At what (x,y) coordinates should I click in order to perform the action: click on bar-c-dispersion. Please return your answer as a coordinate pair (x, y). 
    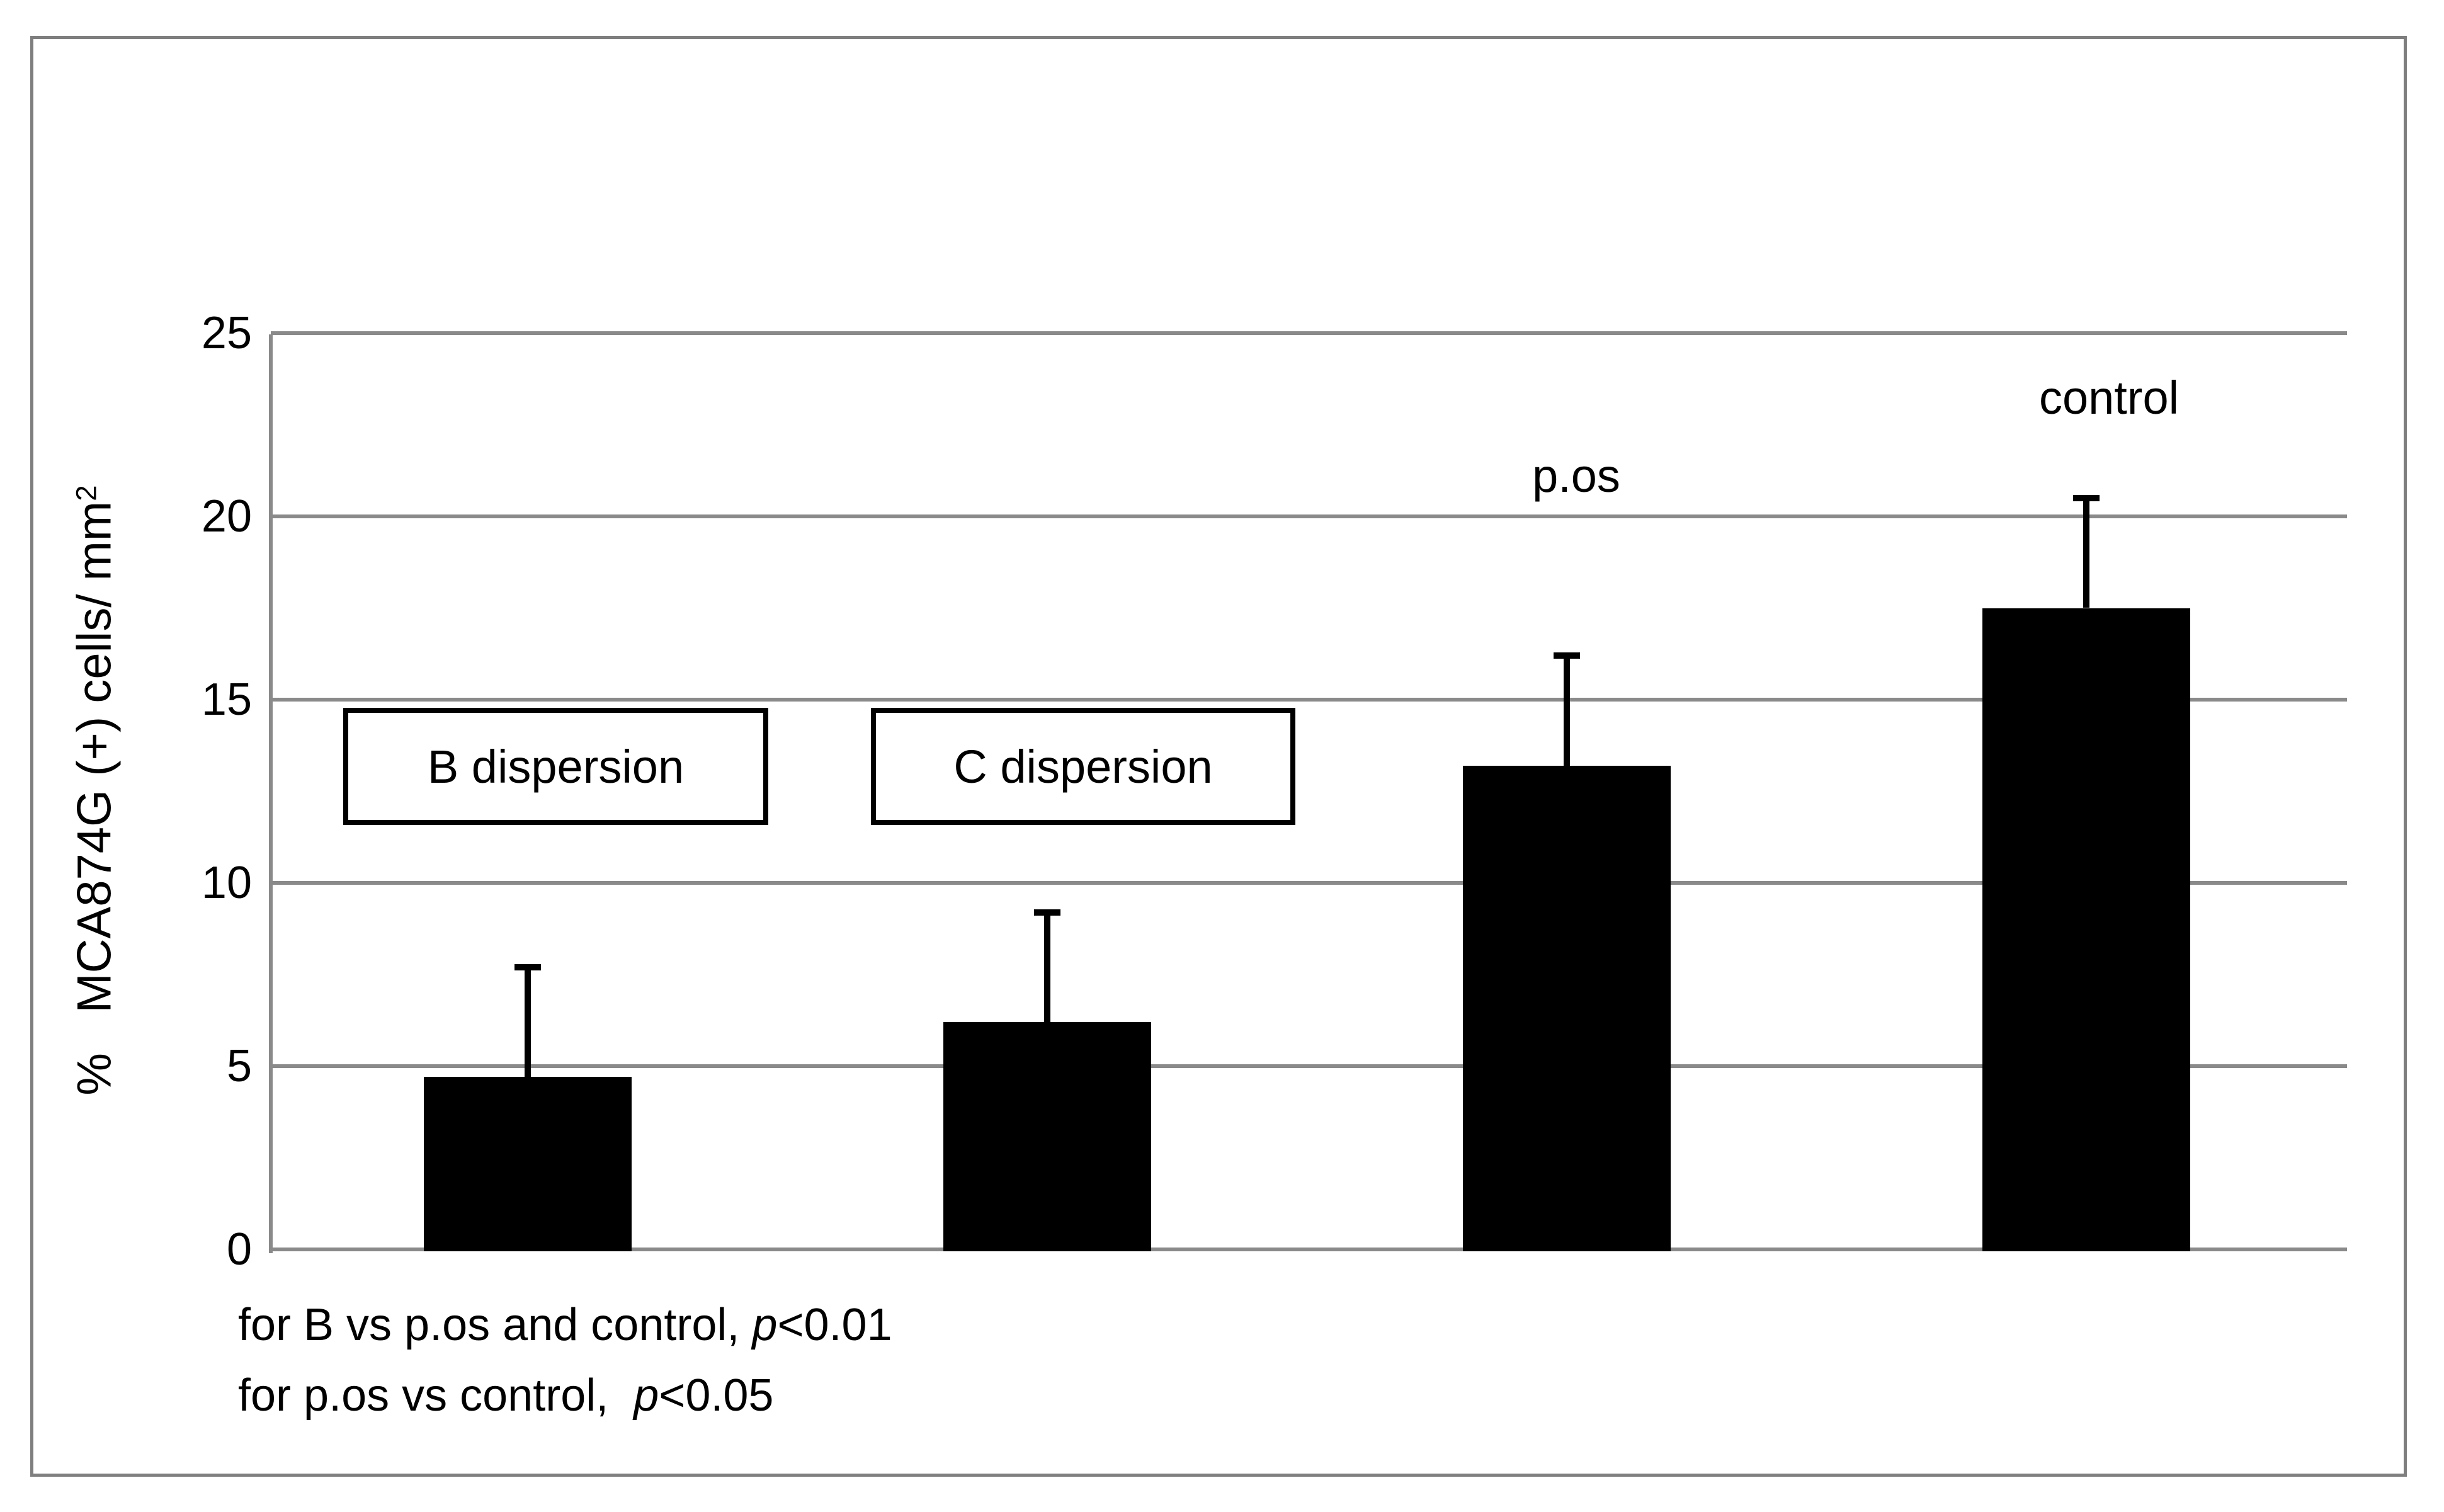
    Looking at the image, I should click on (1047, 1136).